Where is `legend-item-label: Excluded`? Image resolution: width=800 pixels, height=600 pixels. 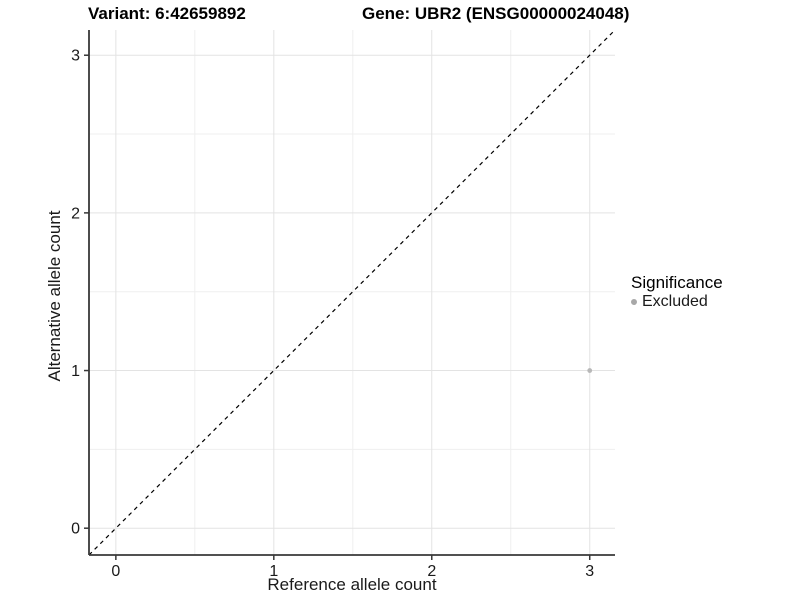 legend-item-label: Excluded is located at coordinates (675, 301).